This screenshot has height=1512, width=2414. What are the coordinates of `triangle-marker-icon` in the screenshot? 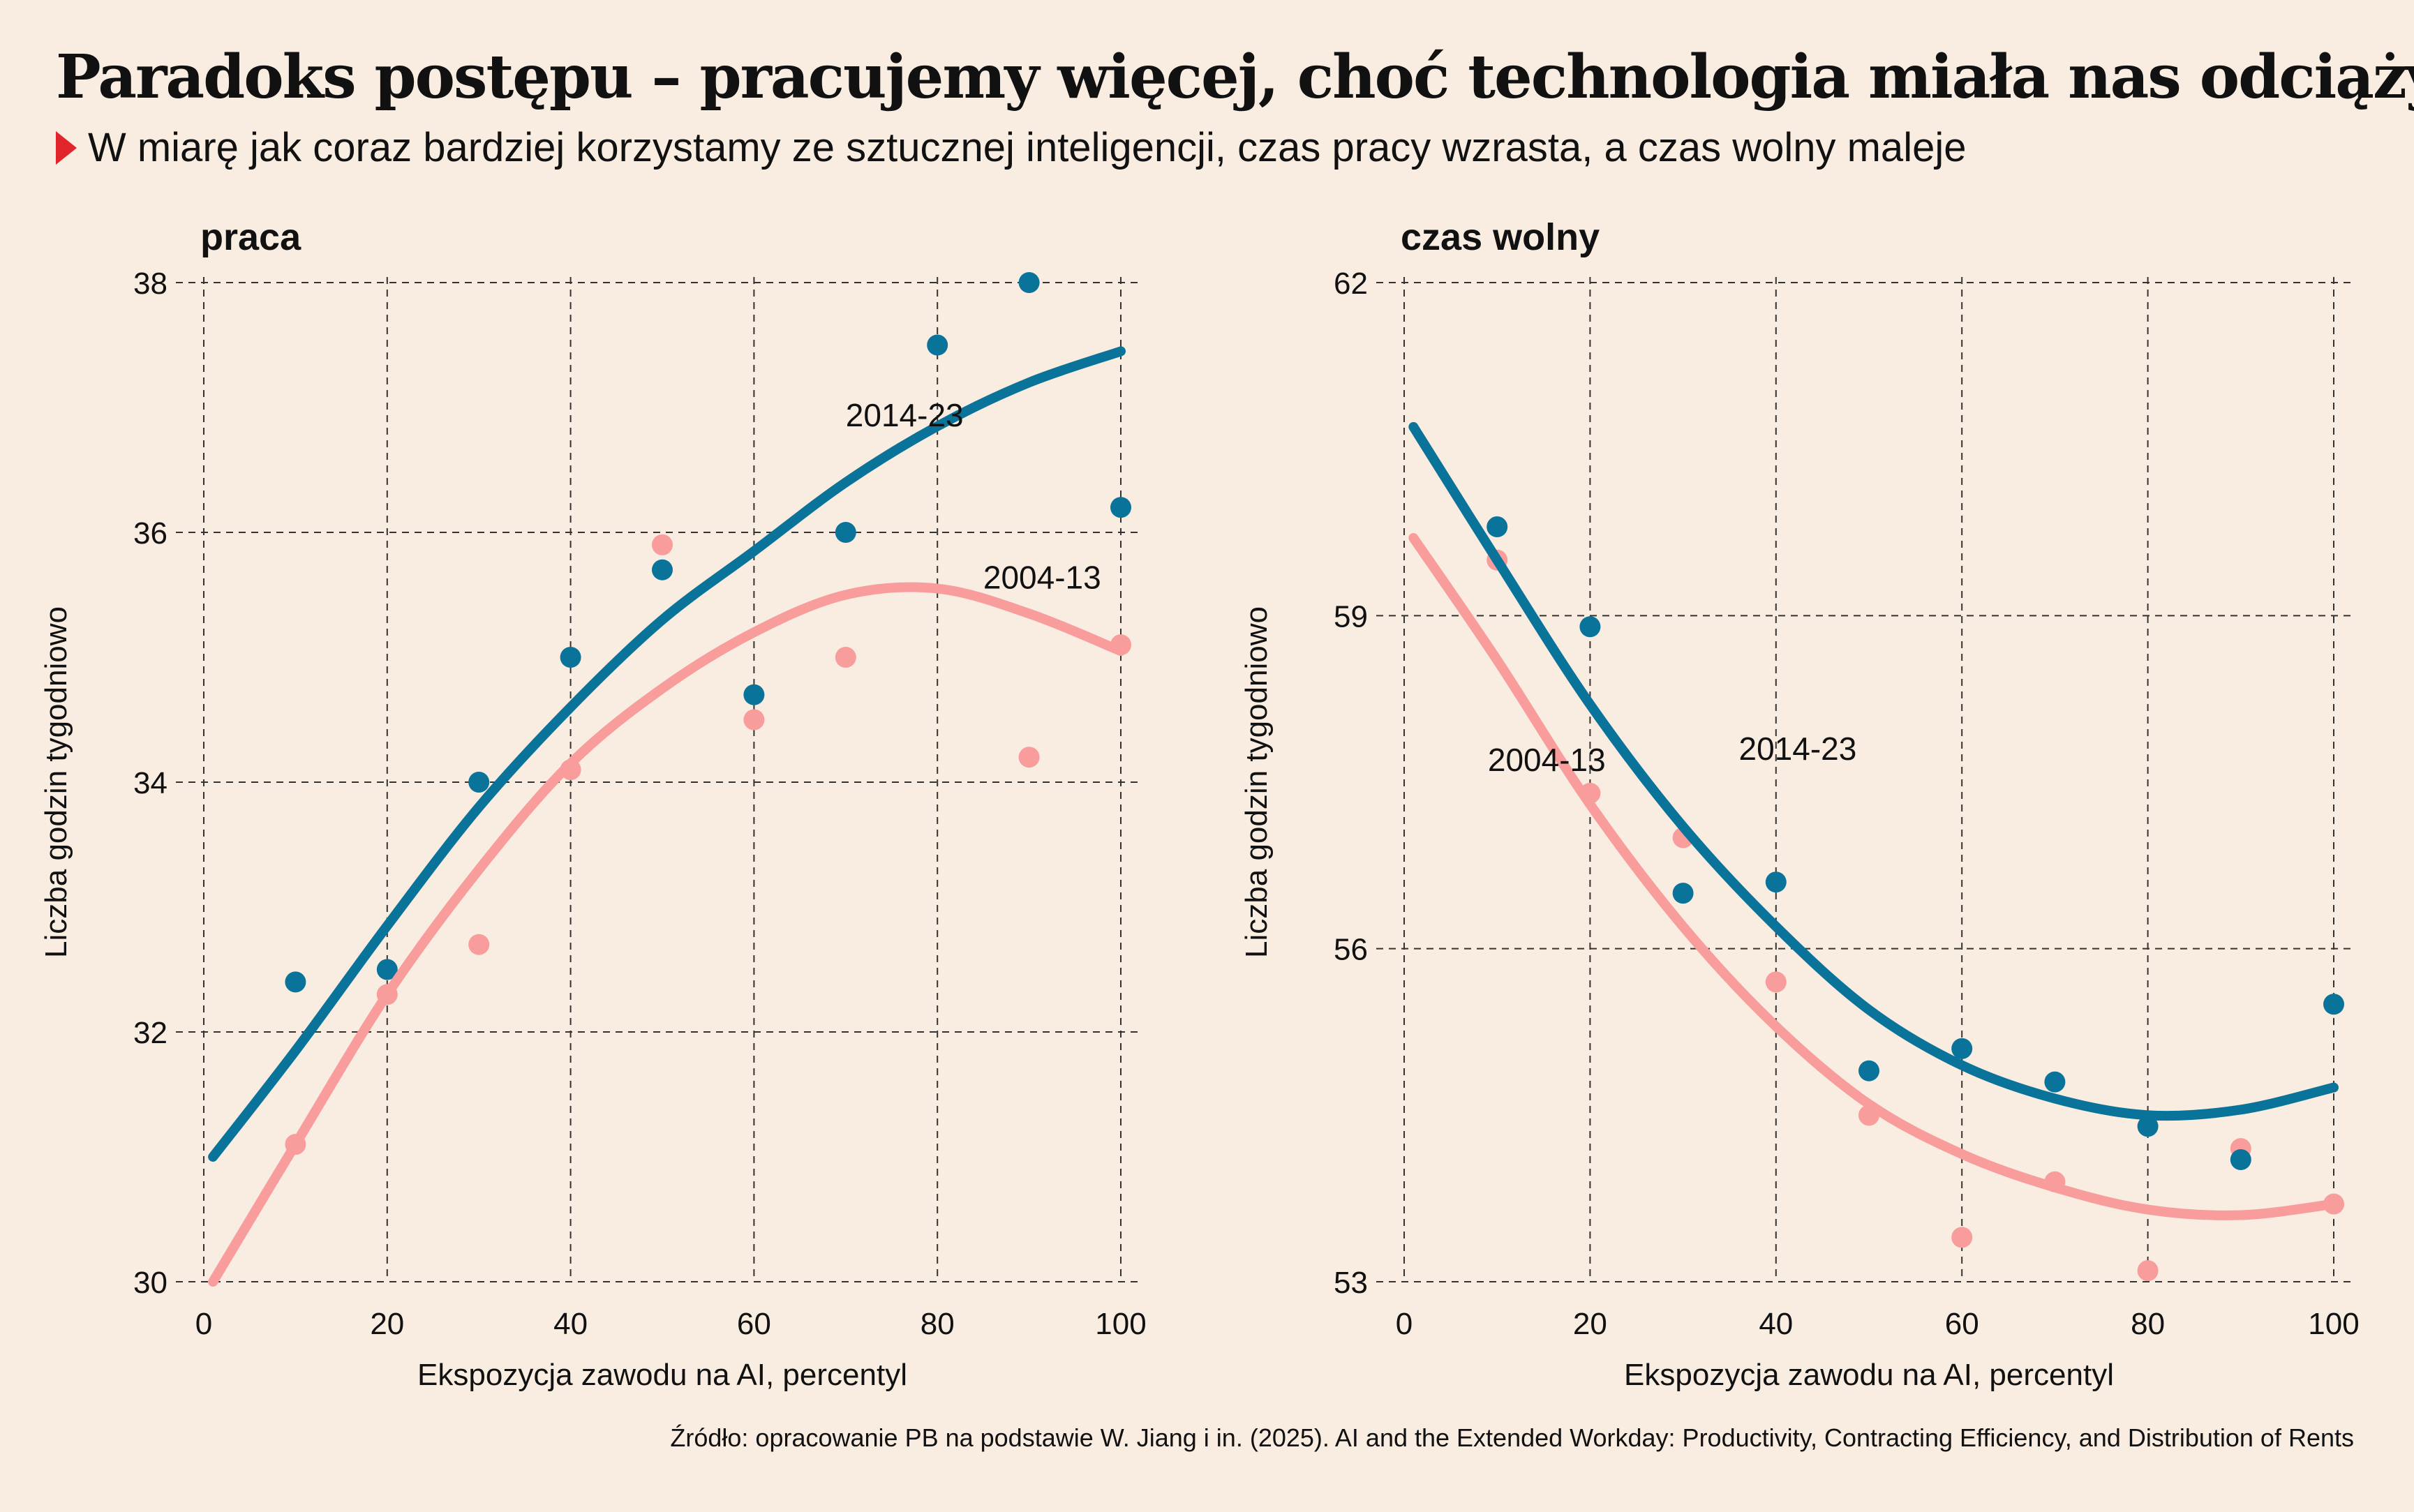 It's located at (66, 147).